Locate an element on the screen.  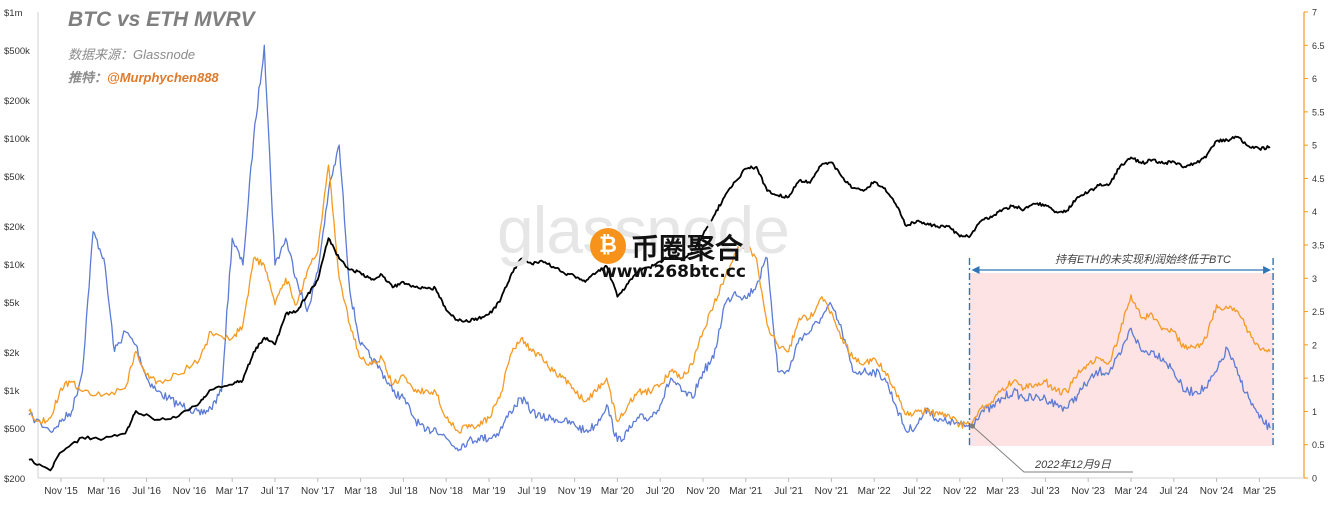
credit-prefix: 推特： is located at coordinates (88, 77).